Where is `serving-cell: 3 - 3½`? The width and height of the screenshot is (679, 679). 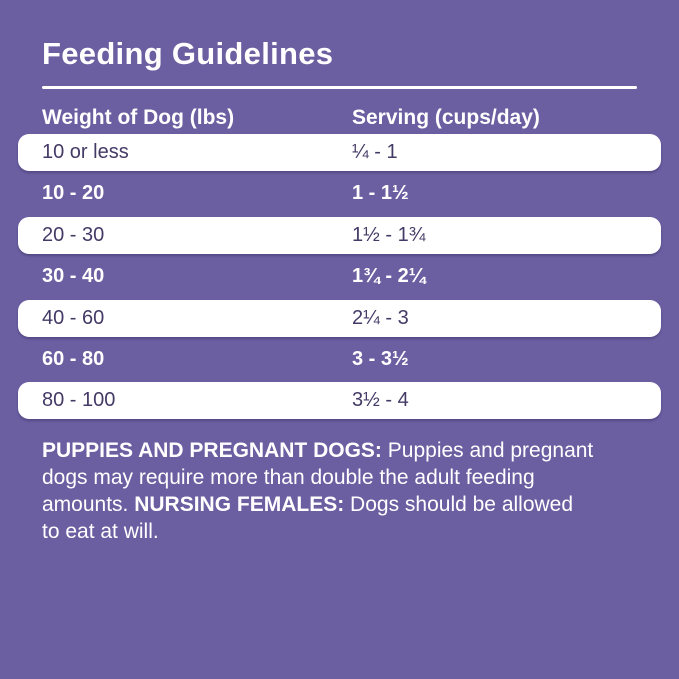
serving-cell: 3 - 3½ is located at coordinates (380, 358).